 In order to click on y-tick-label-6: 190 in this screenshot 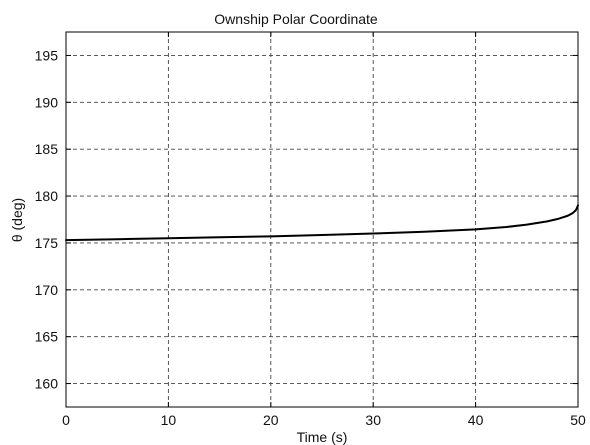, I will do `click(47, 102)`.